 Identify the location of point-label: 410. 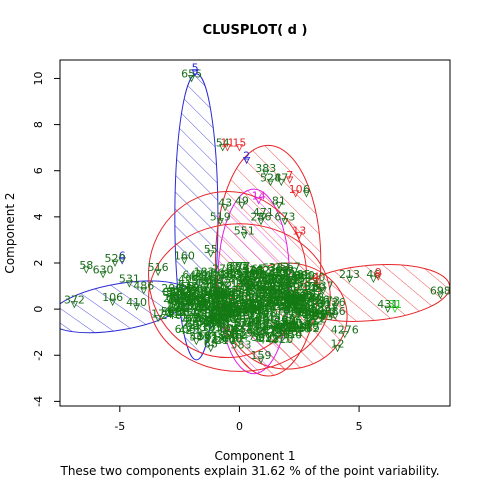
(136, 302).